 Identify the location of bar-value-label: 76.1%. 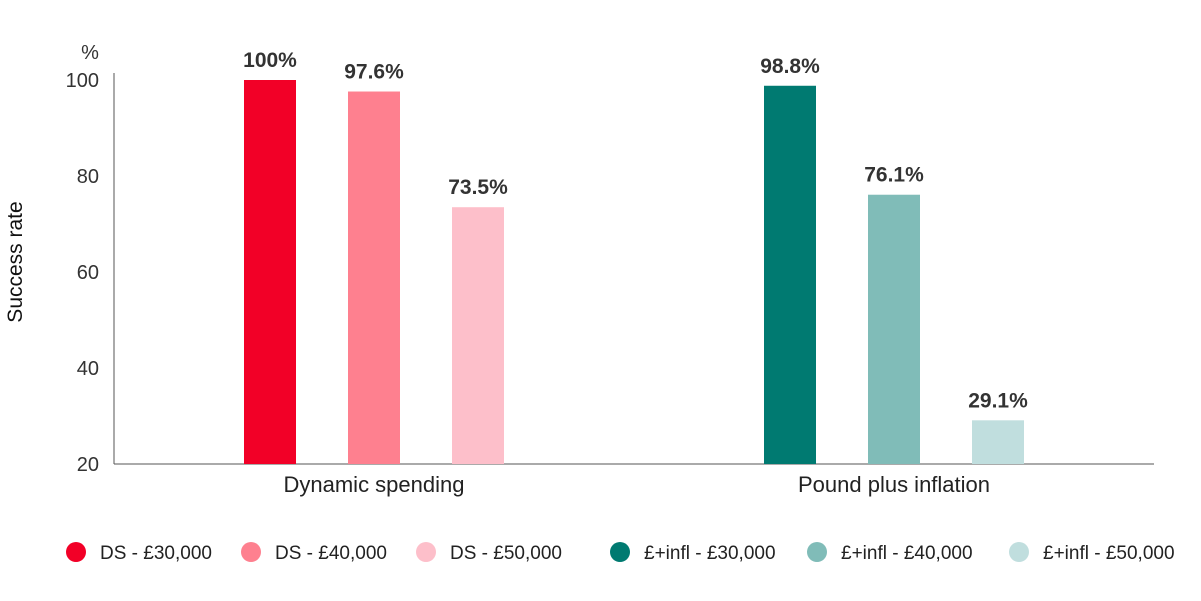
(894, 175).